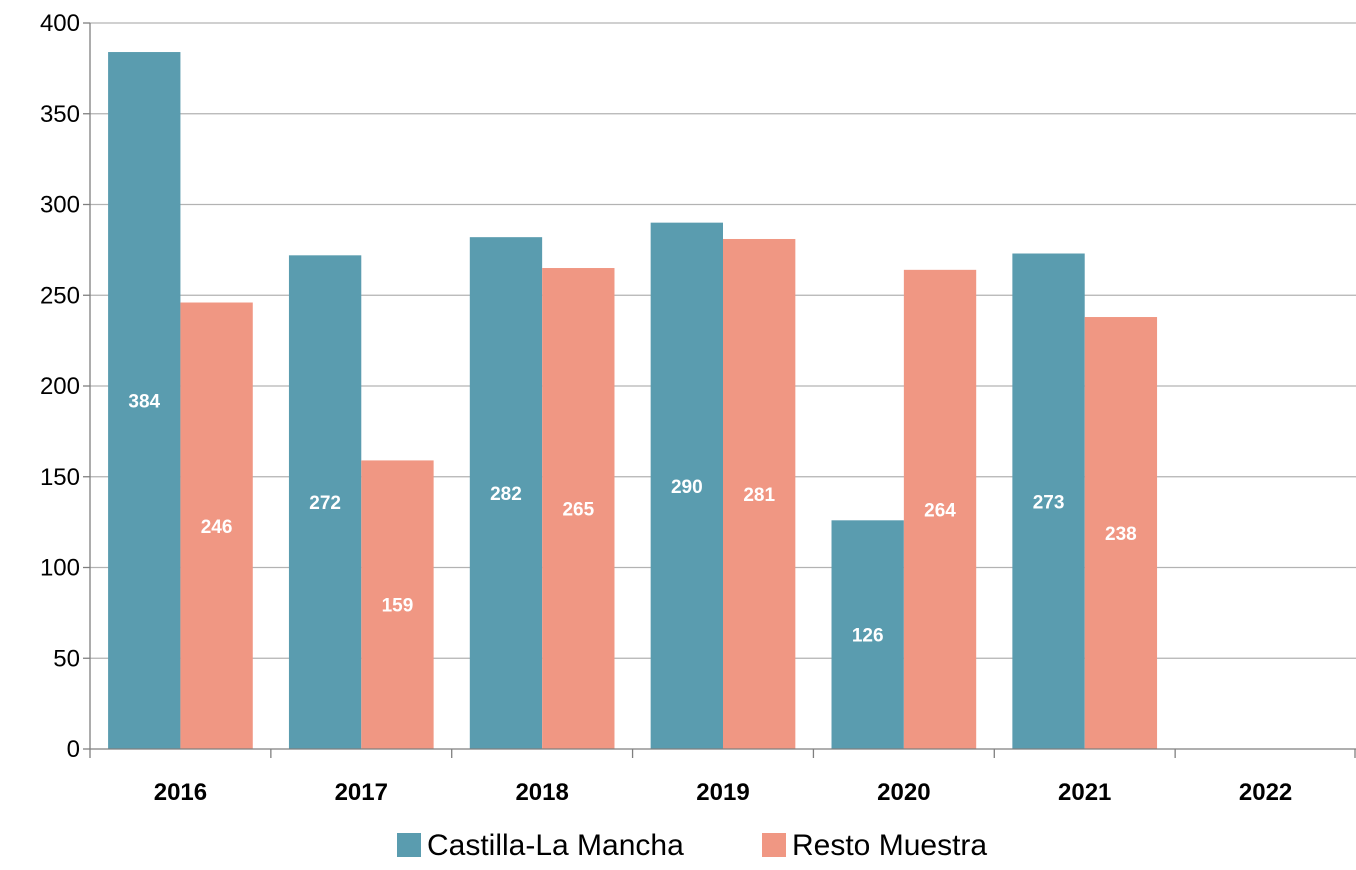  I want to click on x-tick-label-2022: 2022, so click(1265, 792).